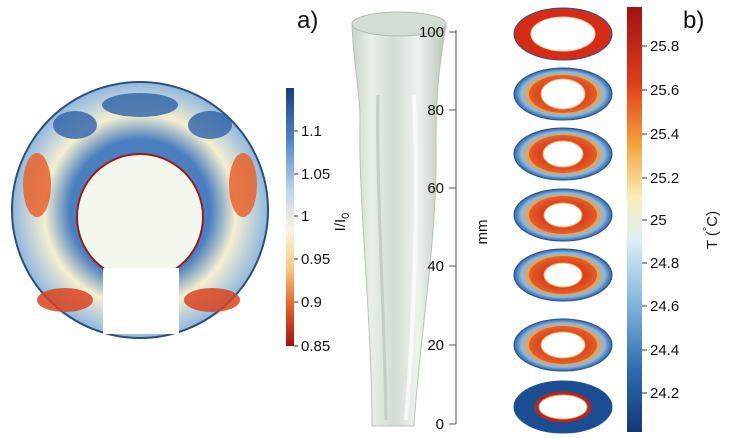  Describe the element at coordinates (693, 20) in the screenshot. I see `panel-letter-b: b)` at that location.